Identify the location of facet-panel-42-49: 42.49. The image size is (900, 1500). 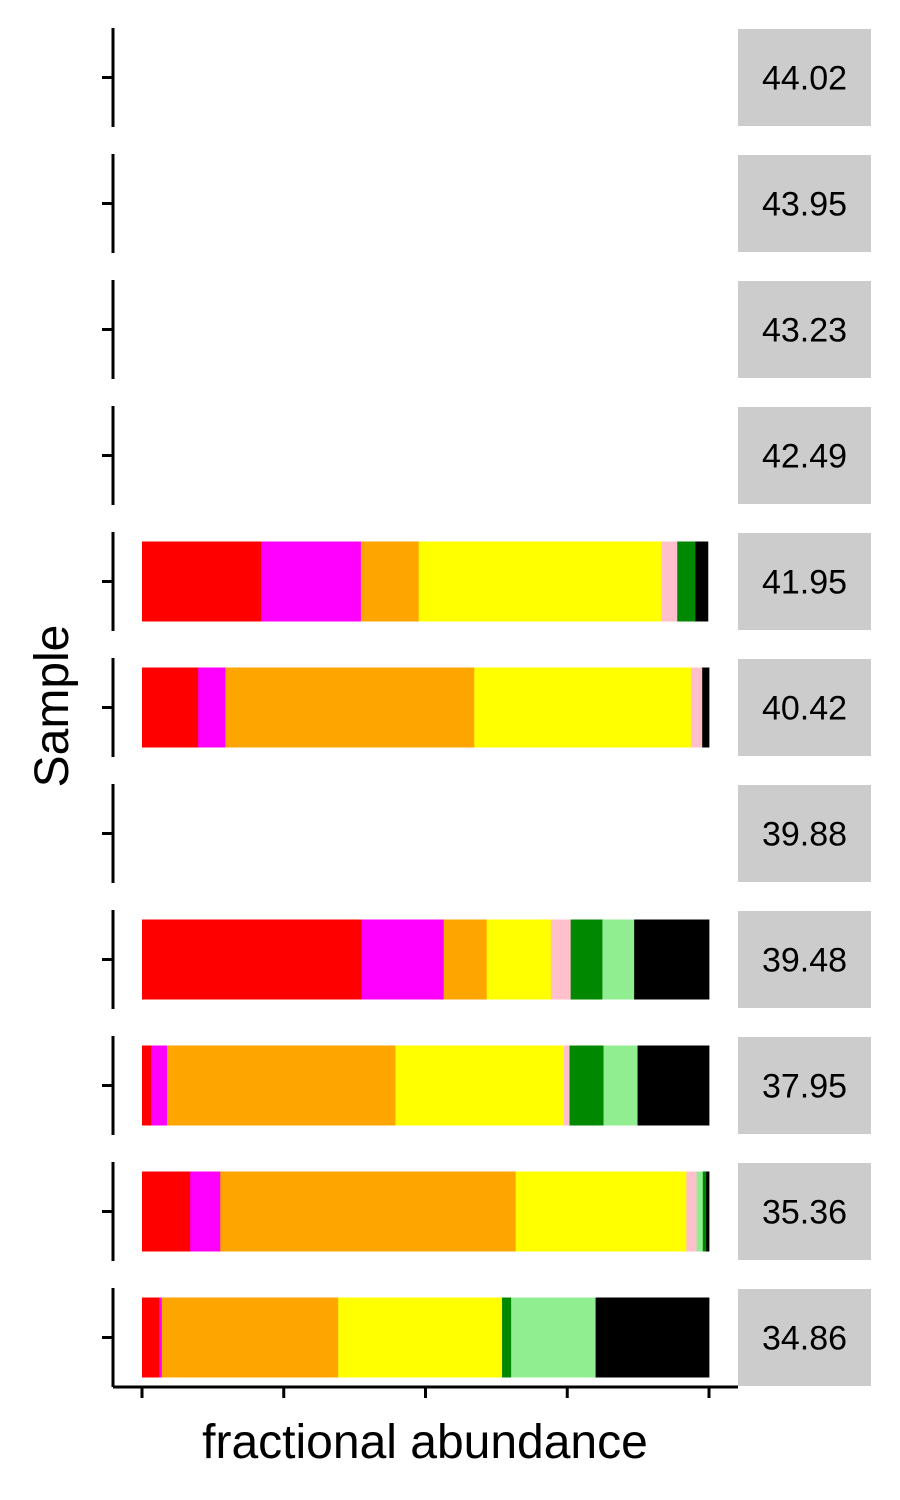
(486, 455).